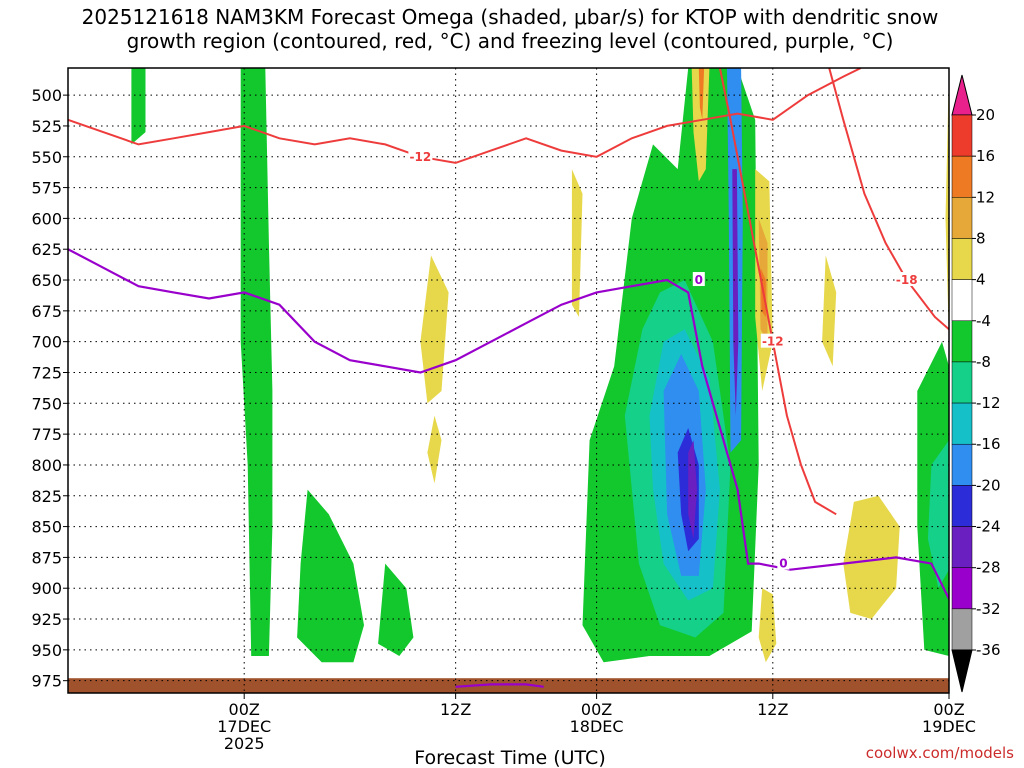 The height and width of the screenshot is (768, 1024). I want to click on terrain-band, so click(508, 685).